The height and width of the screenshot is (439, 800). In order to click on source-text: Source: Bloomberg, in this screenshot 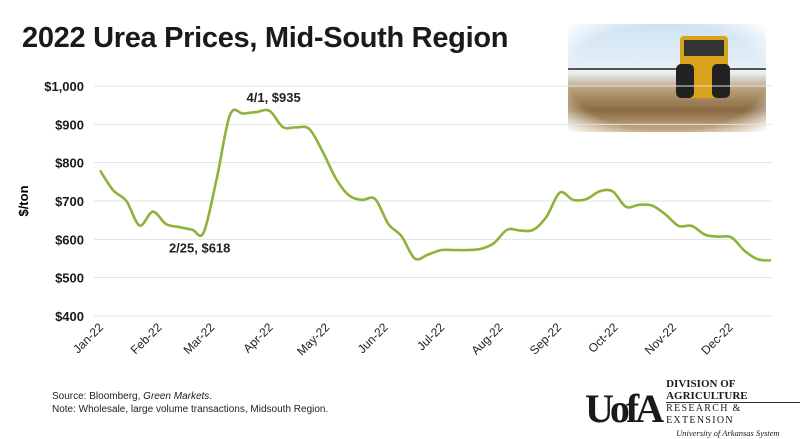, I will do `click(98, 396)`.